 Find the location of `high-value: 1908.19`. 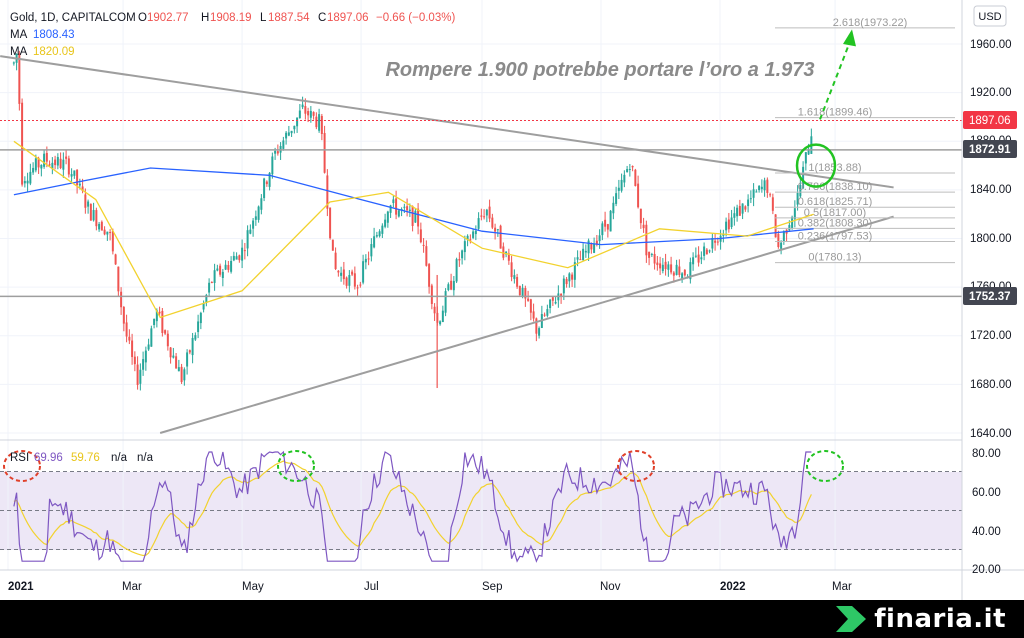

high-value: 1908.19 is located at coordinates (231, 18).